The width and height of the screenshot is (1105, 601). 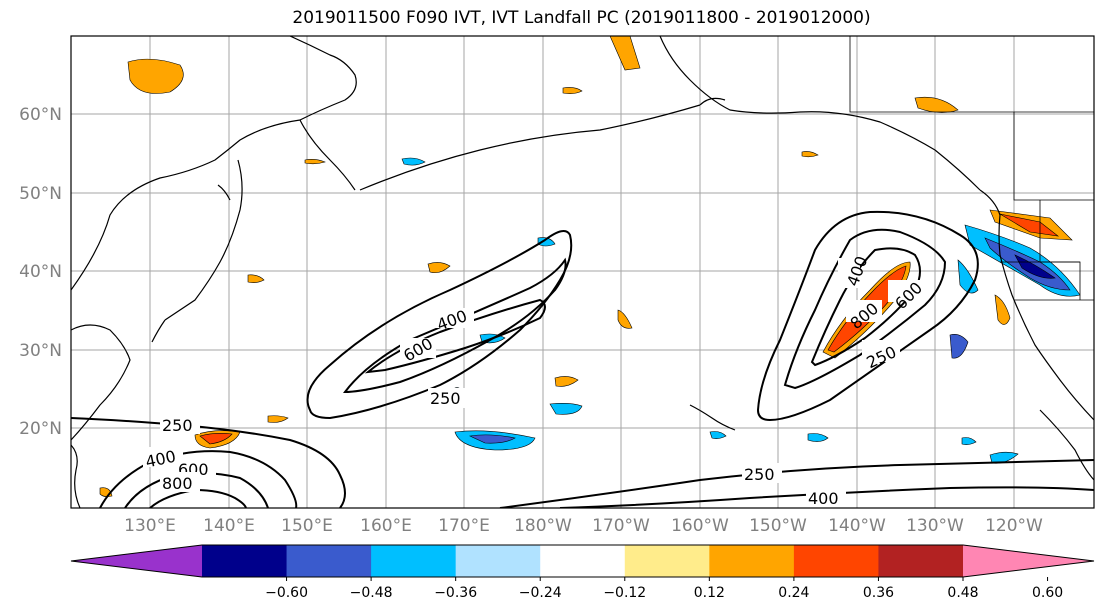 What do you see at coordinates (1014, 526) in the screenshot?
I see `lon-label: 120°W` at bounding box center [1014, 526].